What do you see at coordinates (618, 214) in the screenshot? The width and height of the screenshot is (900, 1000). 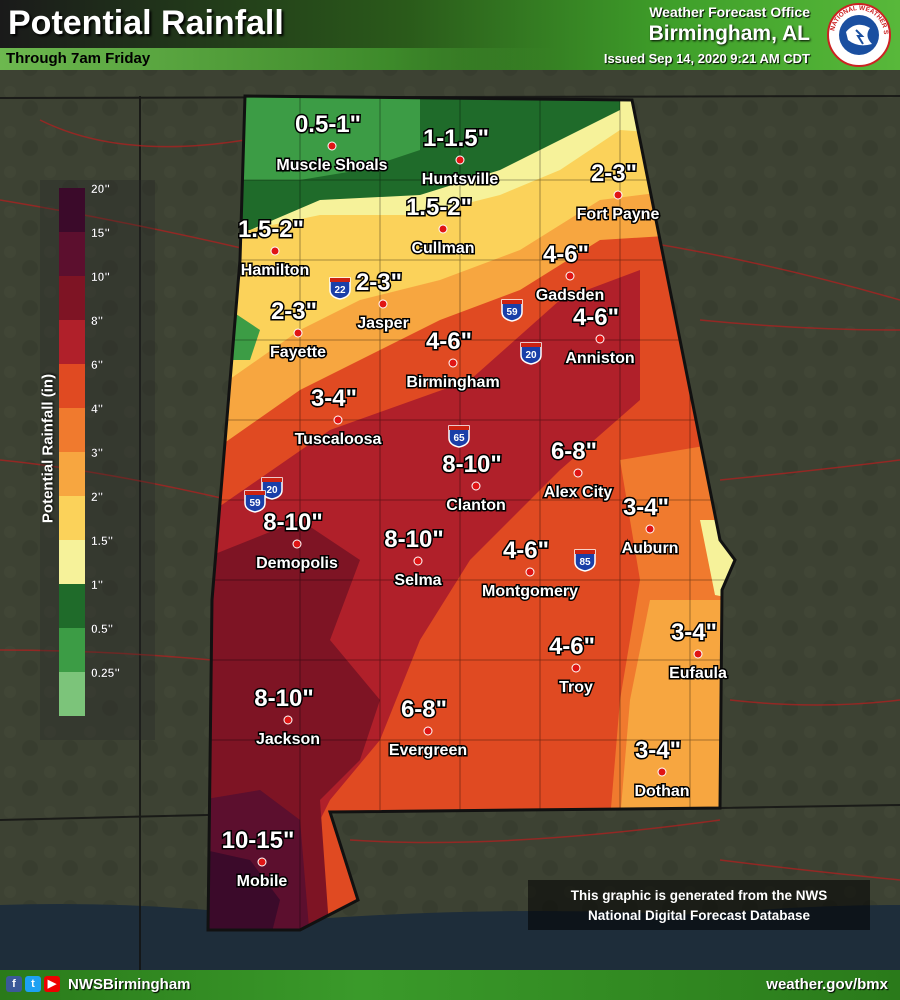 I see `city-name: Fort Payne` at bounding box center [618, 214].